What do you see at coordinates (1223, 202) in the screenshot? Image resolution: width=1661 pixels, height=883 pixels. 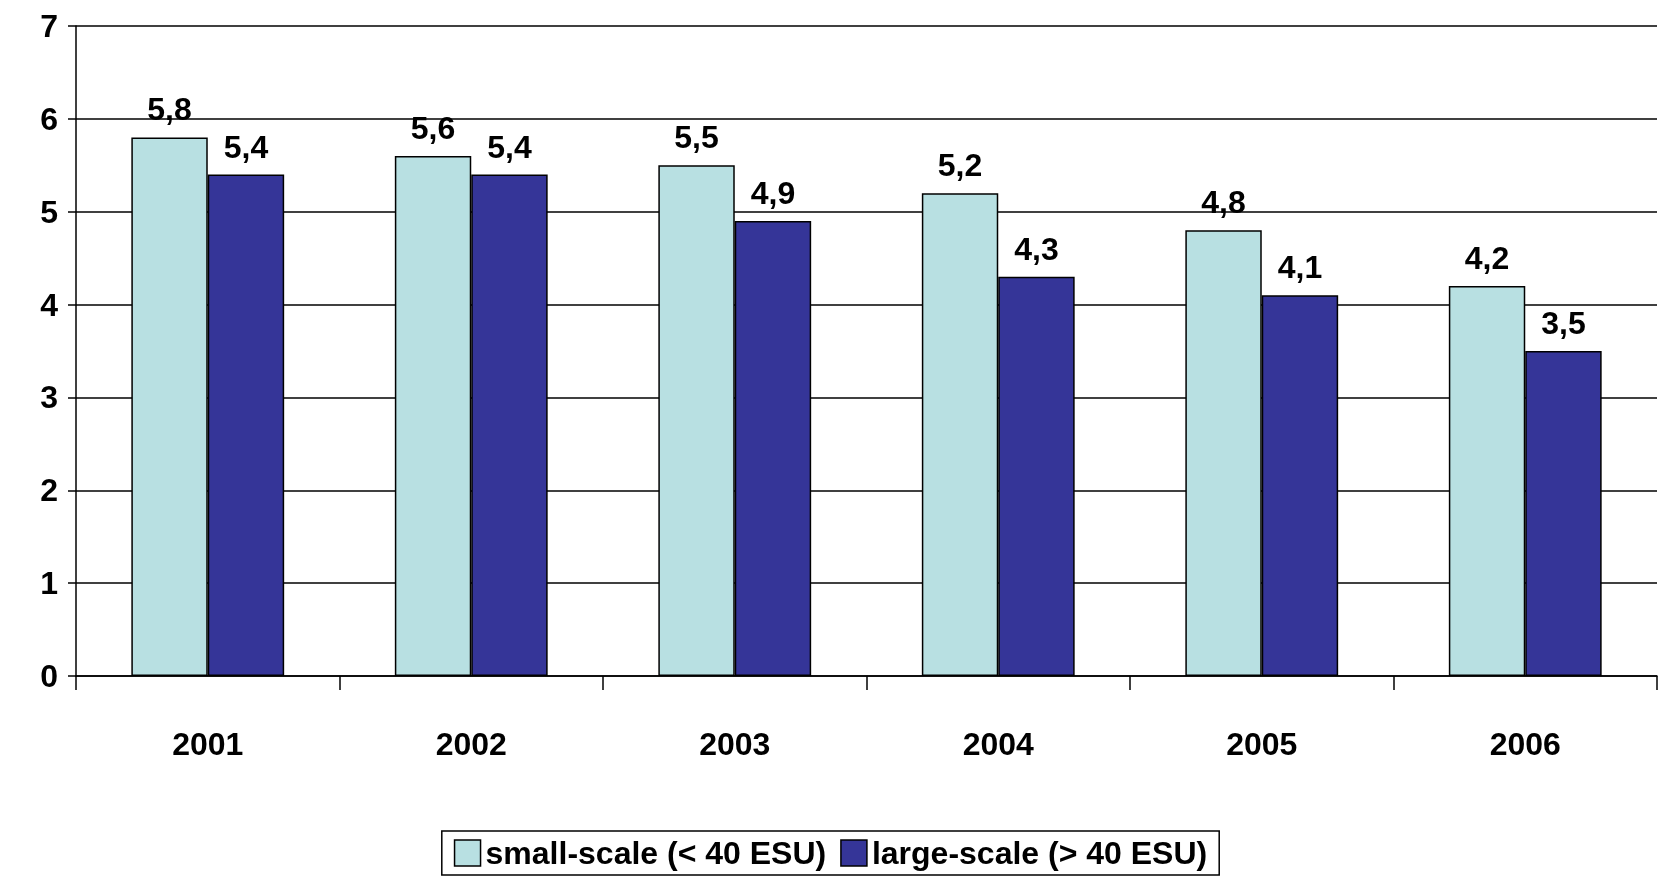 I see `data-label: 4,8` at bounding box center [1223, 202].